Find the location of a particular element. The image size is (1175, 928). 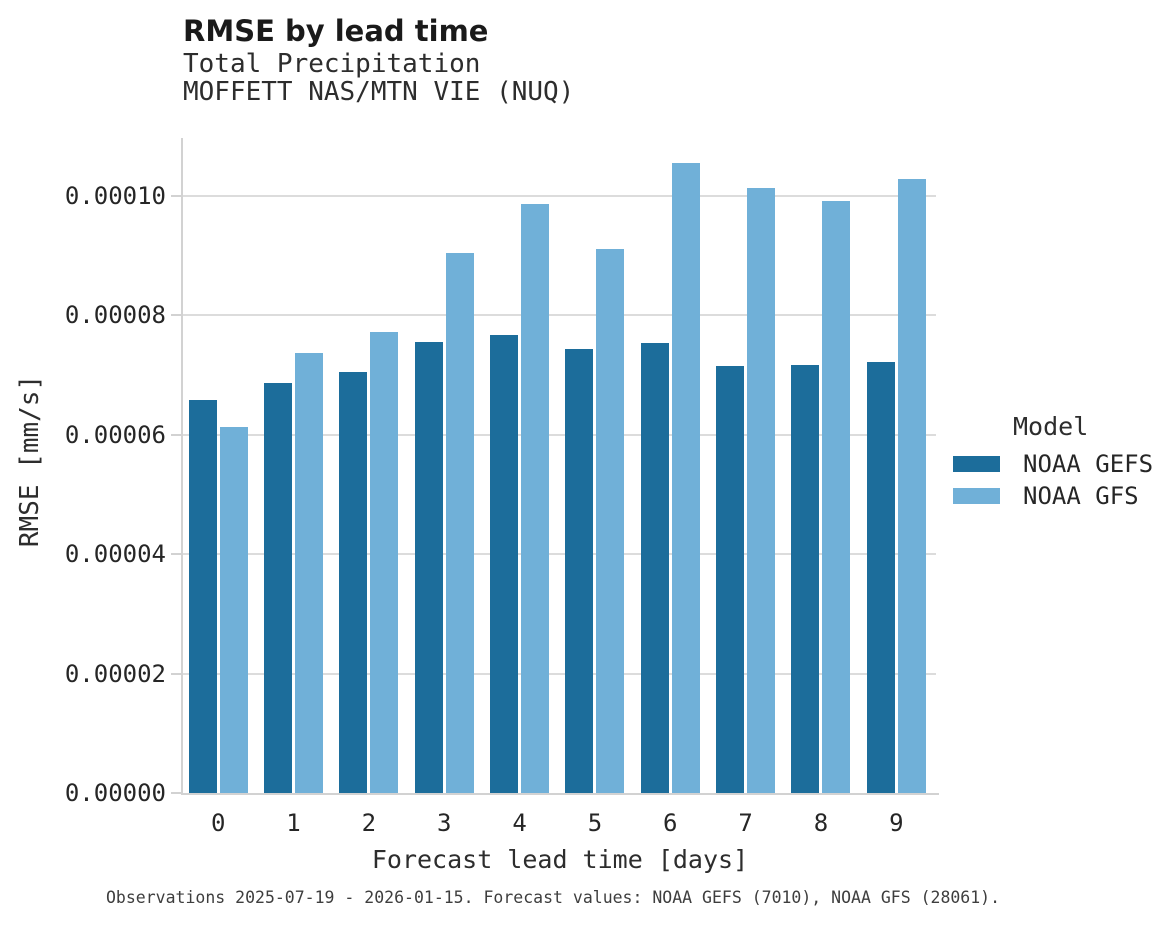

gridline-0.00008 is located at coordinates (559, 315).